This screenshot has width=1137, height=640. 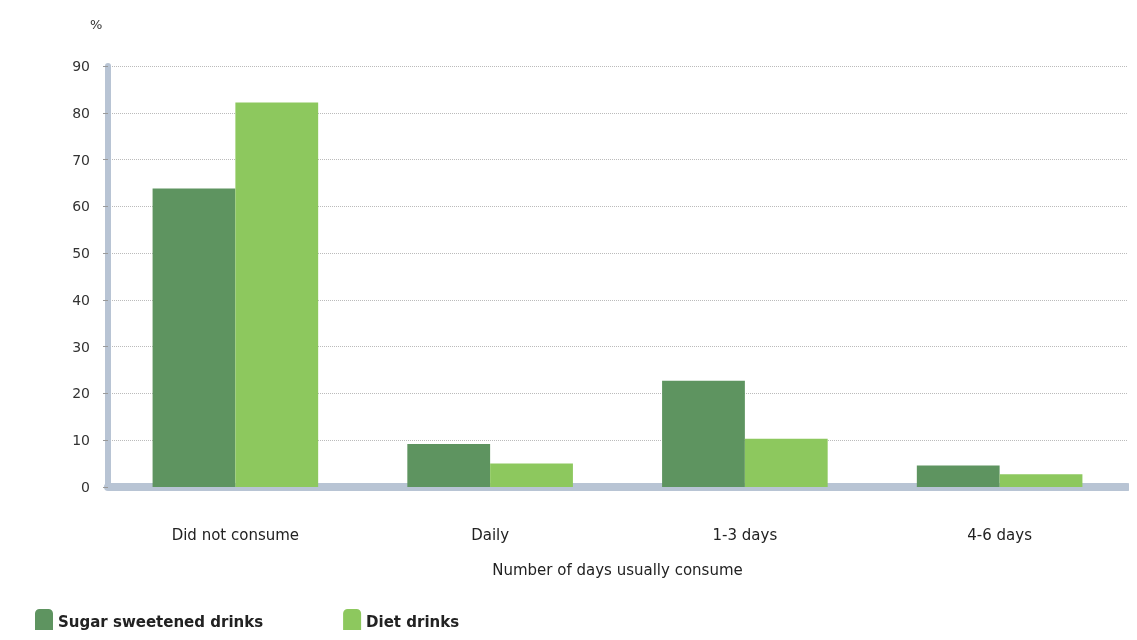 What do you see at coordinates (81, 393) in the screenshot?
I see `y-tick-label: 20` at bounding box center [81, 393].